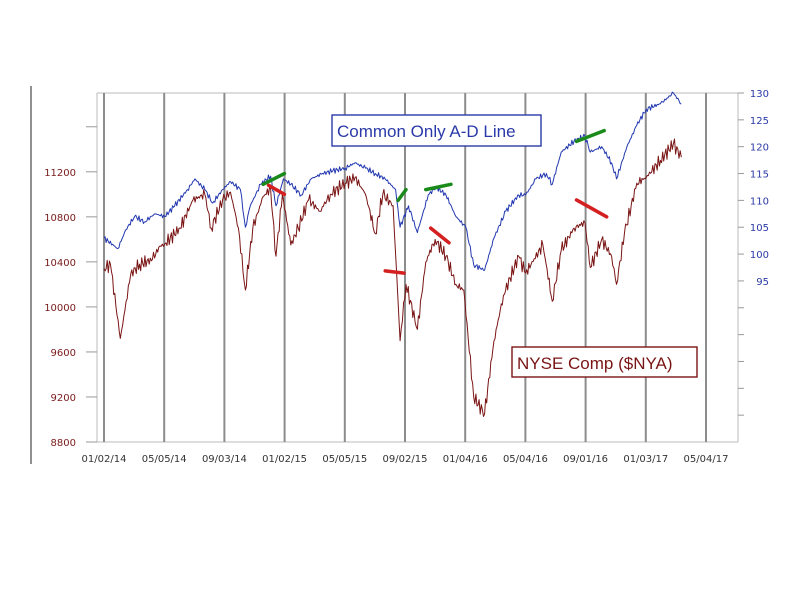 This screenshot has height=612, width=785. I want to click on nya-label: NYSE Comp ($NYA), so click(595, 363).